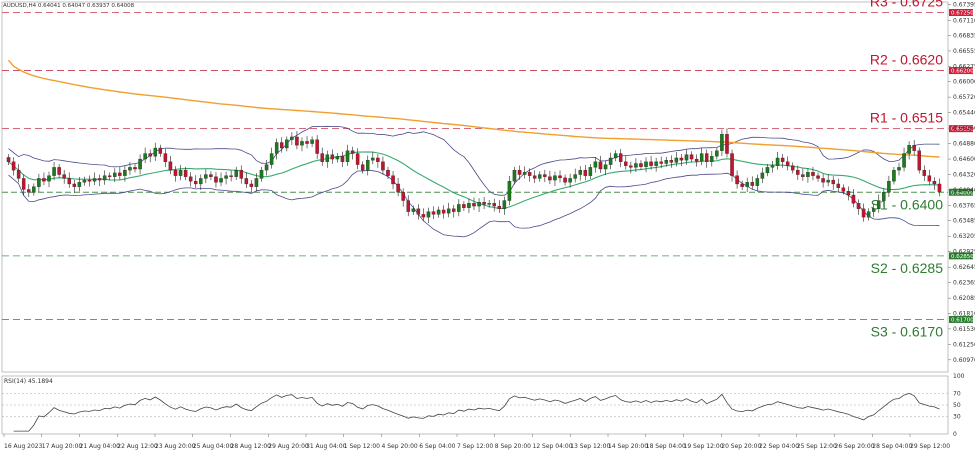 The image size is (975, 456). Describe the element at coordinates (513, 446) in the screenshot. I see `x-tick-label: 8 Sep 20:00` at that location.